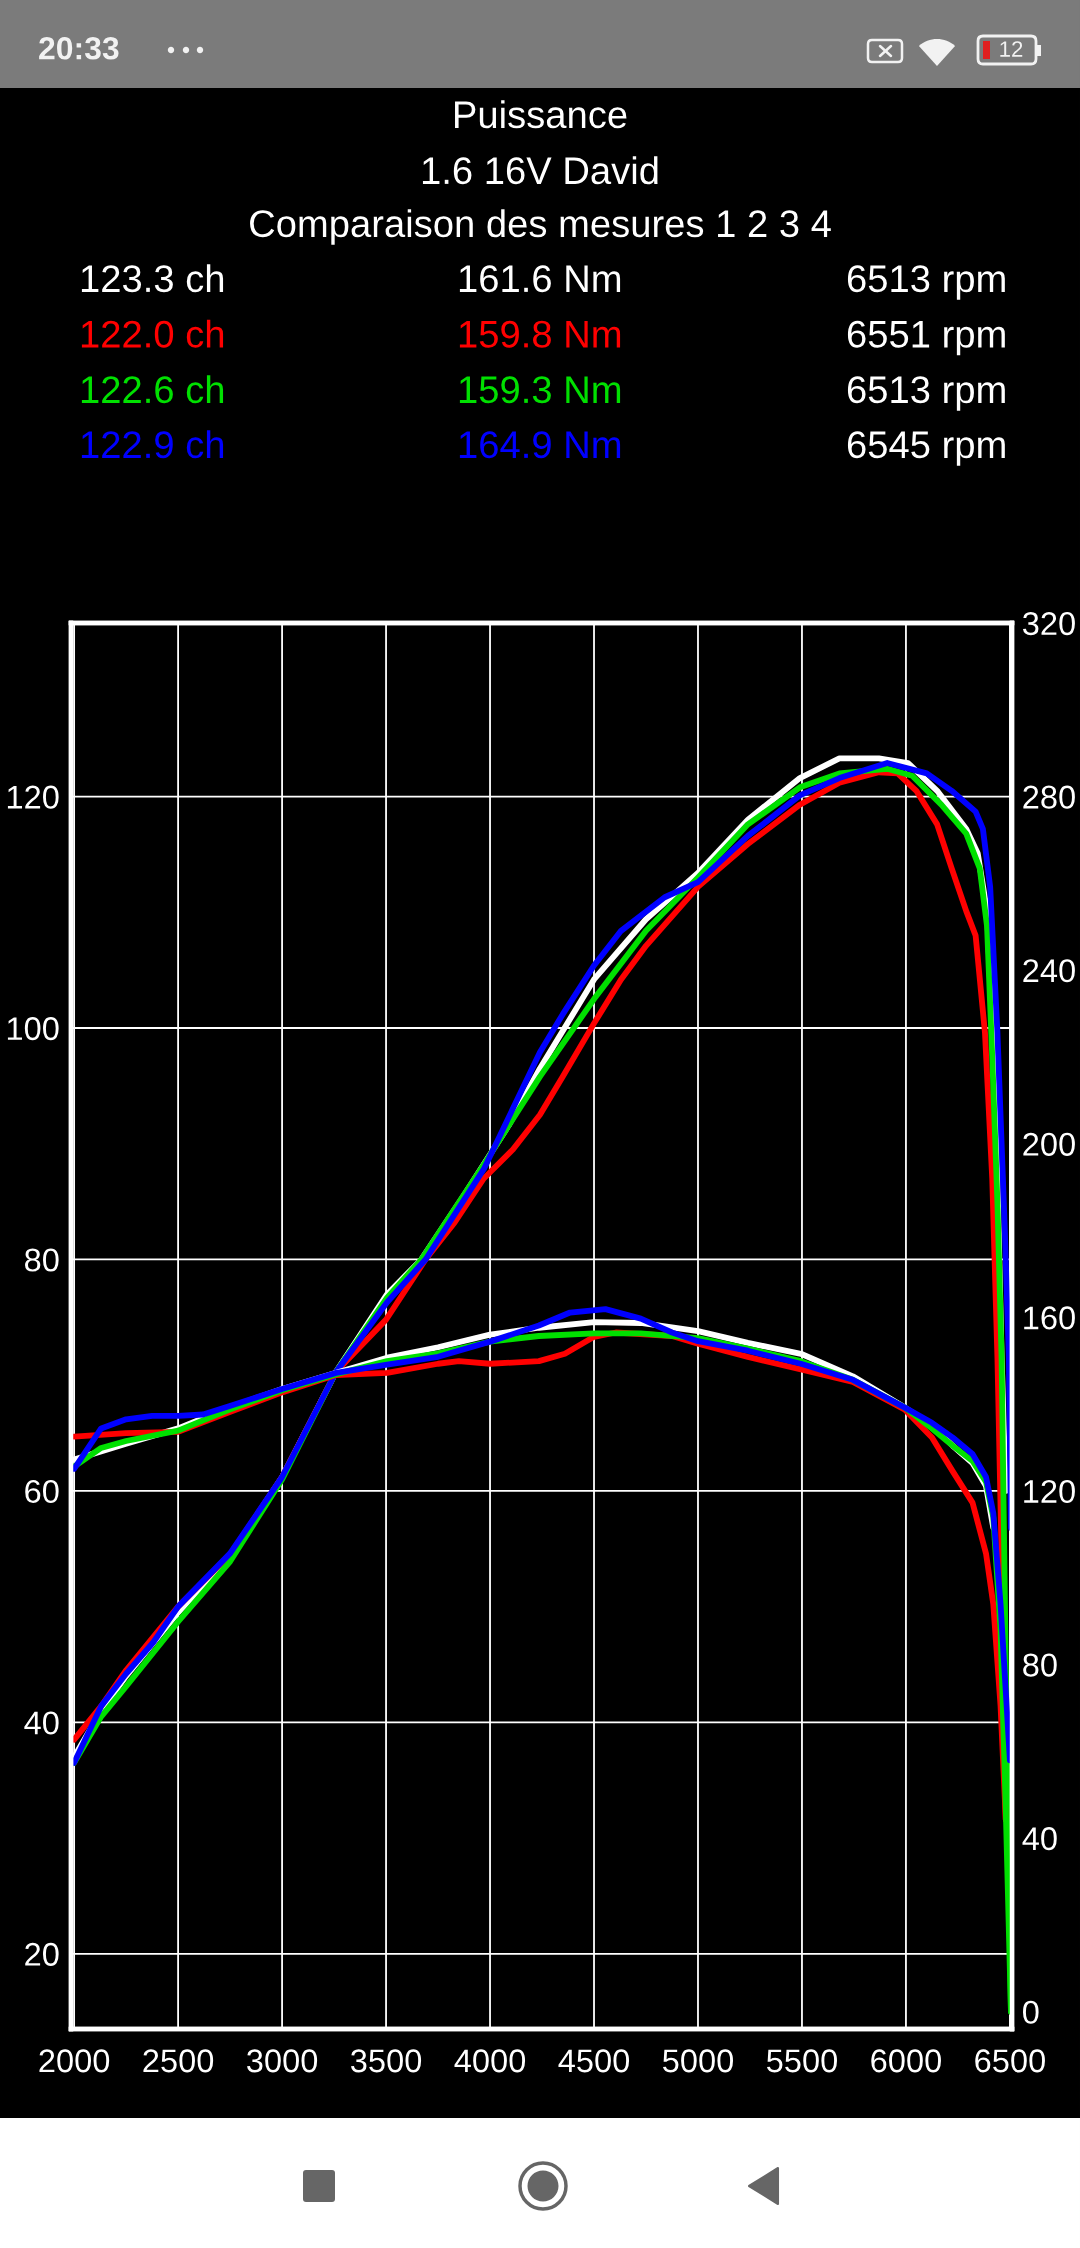 The height and width of the screenshot is (2248, 1080). I want to click on text: 159.3 Nm, so click(540, 390).